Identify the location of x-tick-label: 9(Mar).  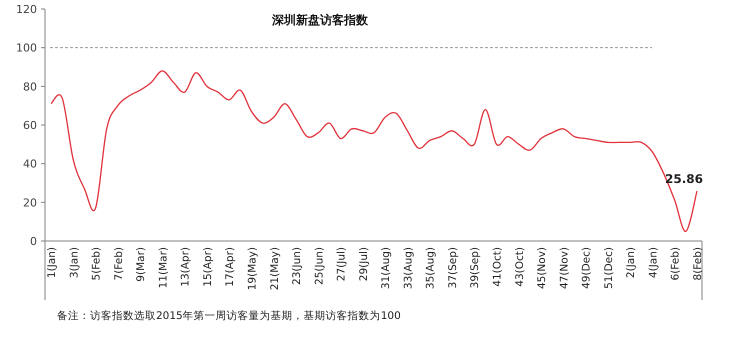
(141, 264).